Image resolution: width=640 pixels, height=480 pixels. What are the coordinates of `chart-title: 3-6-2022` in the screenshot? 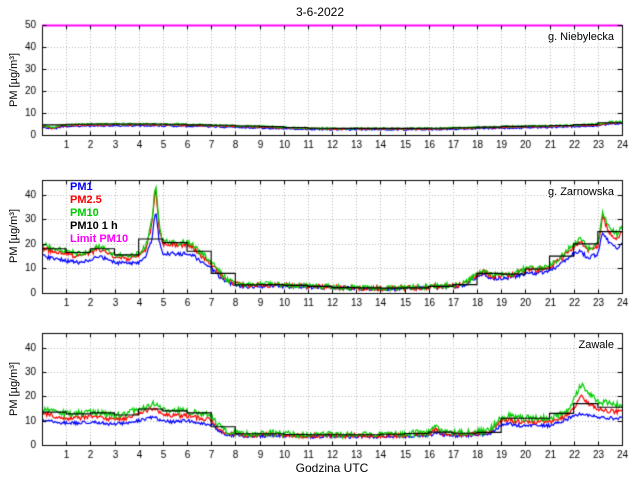 It's located at (320, 12).